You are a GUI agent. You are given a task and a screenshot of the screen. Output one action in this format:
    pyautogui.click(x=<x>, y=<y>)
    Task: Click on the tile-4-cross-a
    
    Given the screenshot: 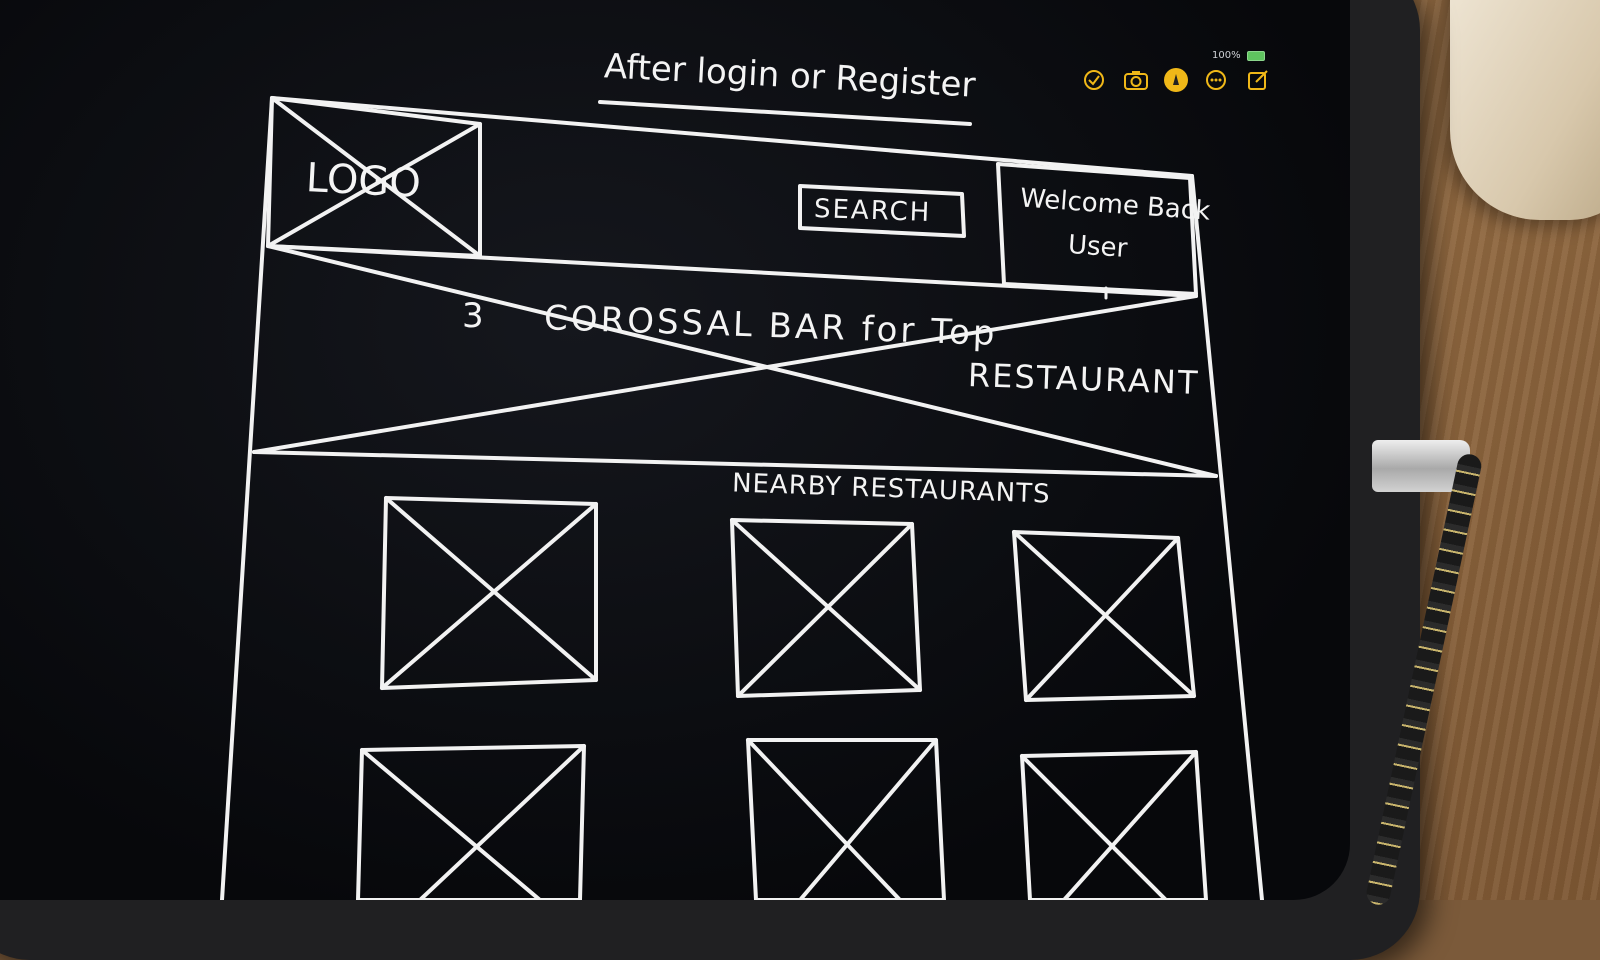 What is the action you would take?
    pyautogui.click(x=451, y=824)
    